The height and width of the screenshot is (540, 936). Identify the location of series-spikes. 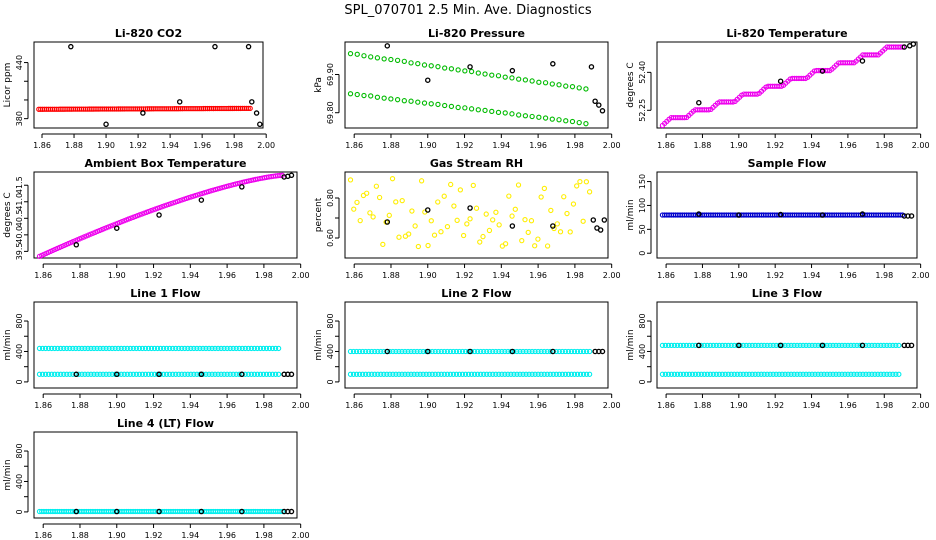
(495, 78).